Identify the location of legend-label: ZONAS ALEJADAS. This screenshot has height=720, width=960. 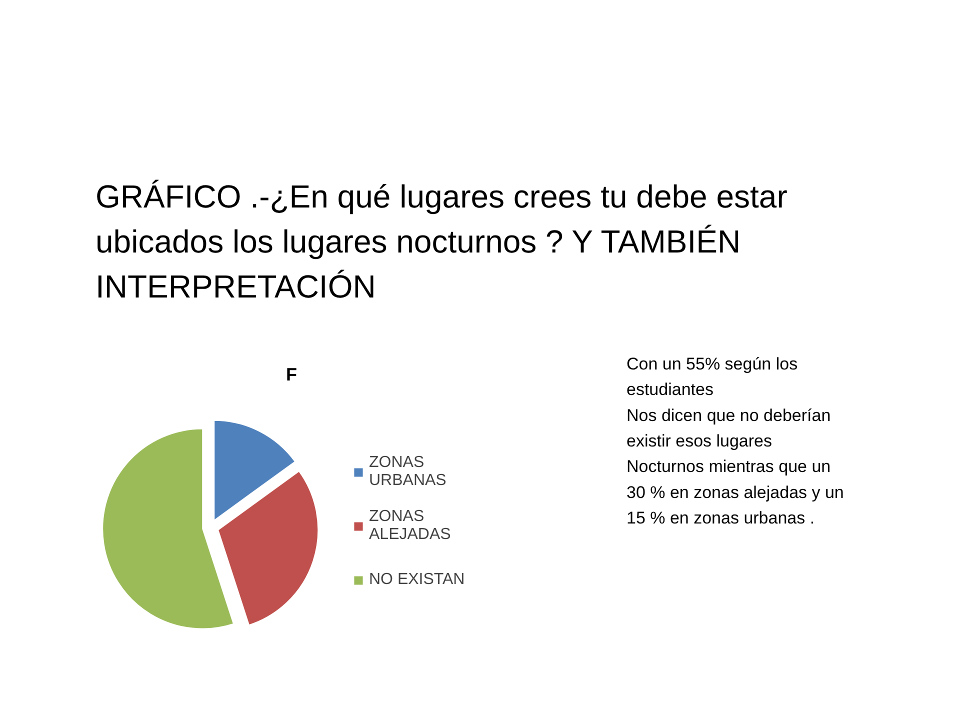
(410, 526).